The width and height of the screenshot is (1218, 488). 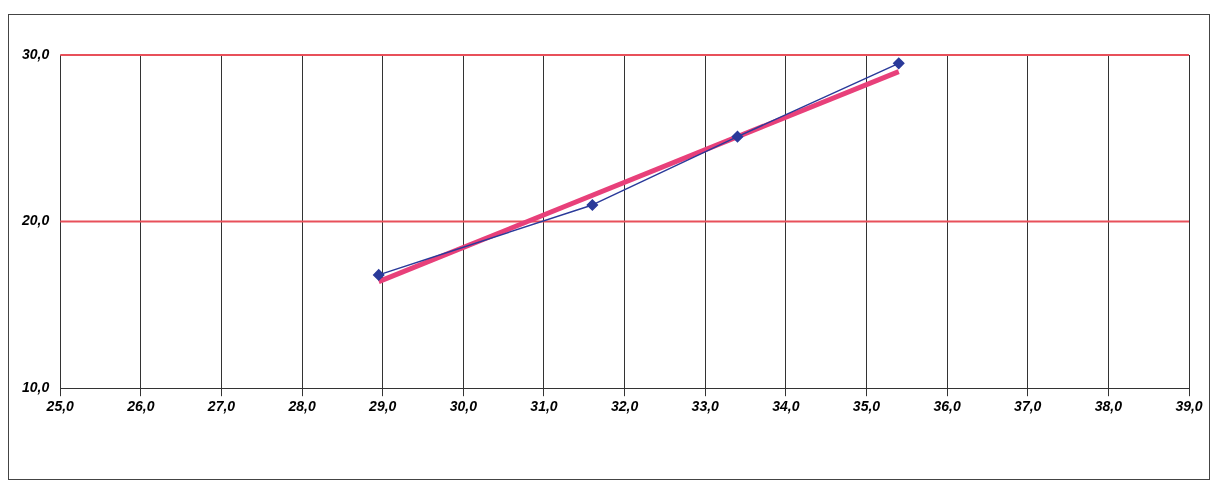 What do you see at coordinates (221, 406) in the screenshot?
I see `x-tick-label: 27,0` at bounding box center [221, 406].